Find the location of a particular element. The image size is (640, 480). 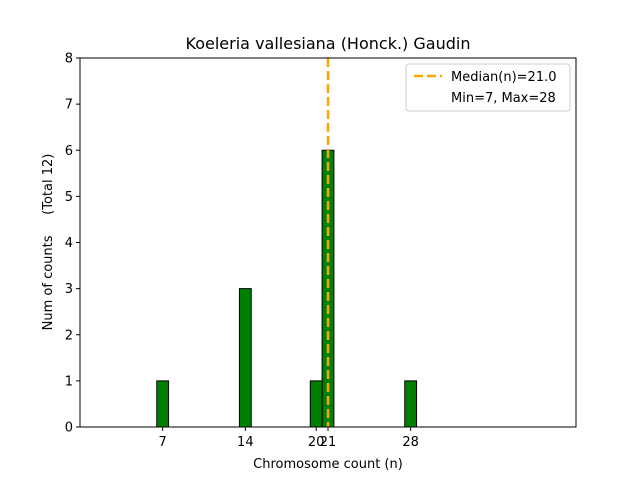

legend: Median(n)=21.0 Min=7, Max=28 is located at coordinates (488, 87).